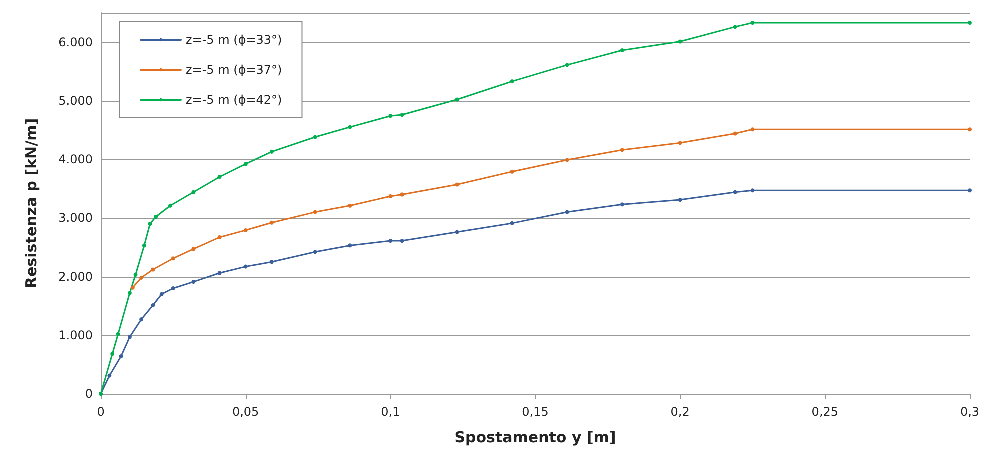 The width and height of the screenshot is (992, 472). What do you see at coordinates (535, 412) in the screenshot?
I see `x-tick-label: 0,15` at bounding box center [535, 412].